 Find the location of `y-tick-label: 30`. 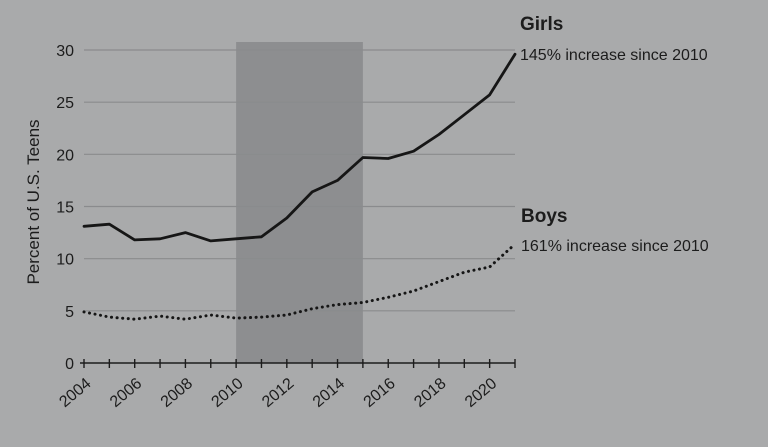

y-tick-label: 30 is located at coordinates (65, 51).